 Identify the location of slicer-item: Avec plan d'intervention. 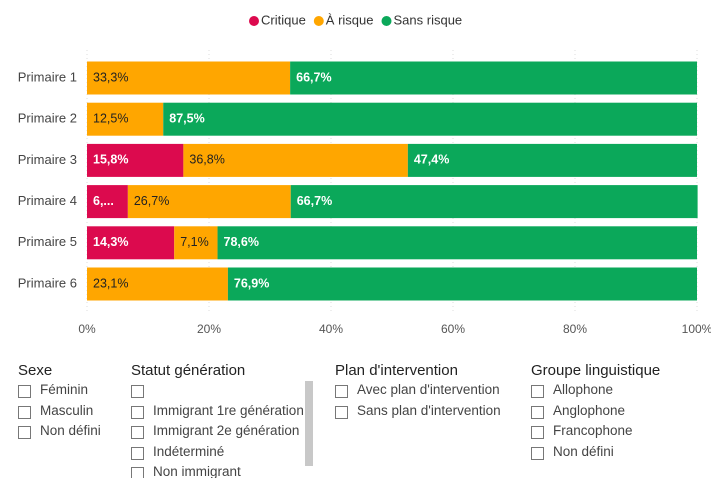
(428, 389).